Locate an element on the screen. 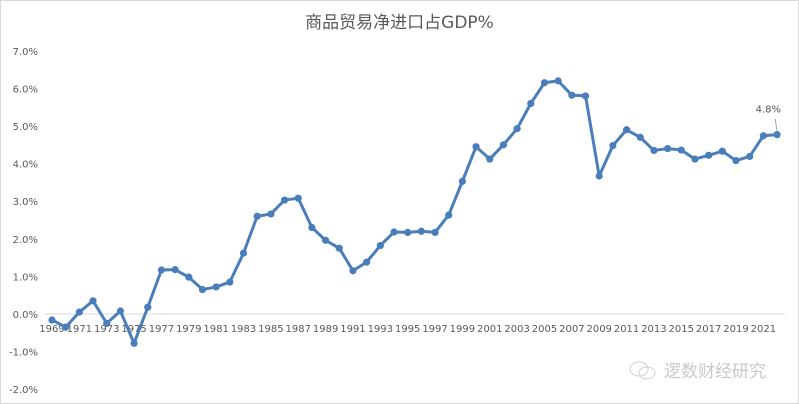 This screenshot has width=799, height=404. x-tick-label: 1969 is located at coordinates (51, 329).